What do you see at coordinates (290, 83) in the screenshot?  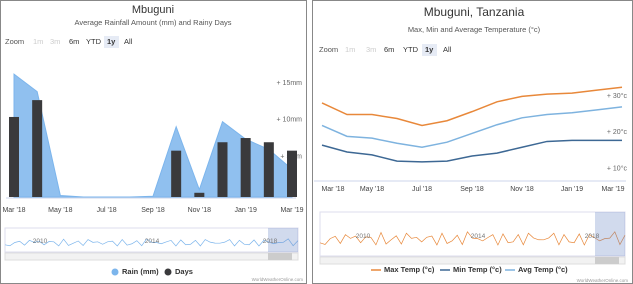 I see `y-tick-label: + 15mm` at bounding box center [290, 83].